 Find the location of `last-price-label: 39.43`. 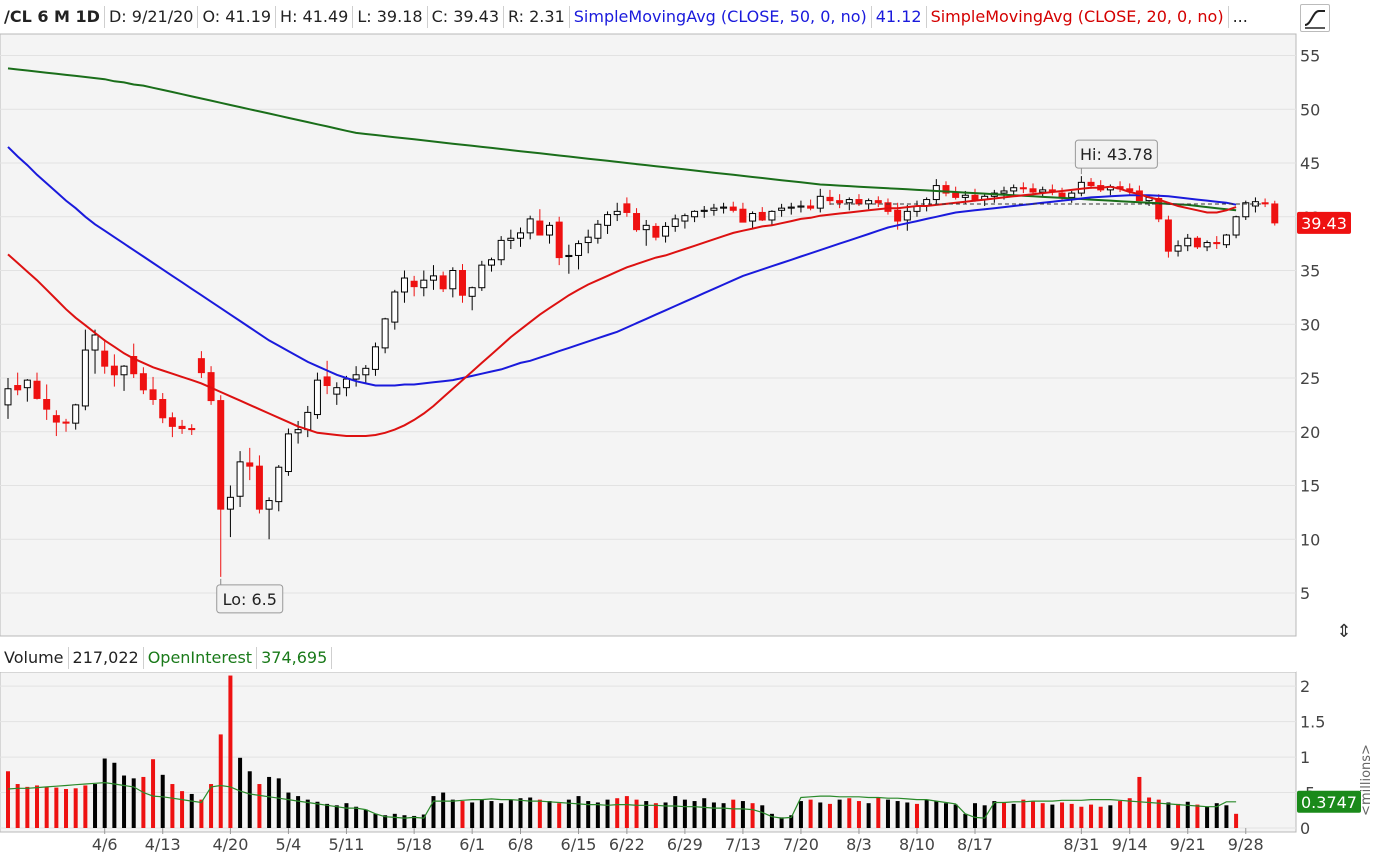

last-price-label: 39.43 is located at coordinates (1324, 223).